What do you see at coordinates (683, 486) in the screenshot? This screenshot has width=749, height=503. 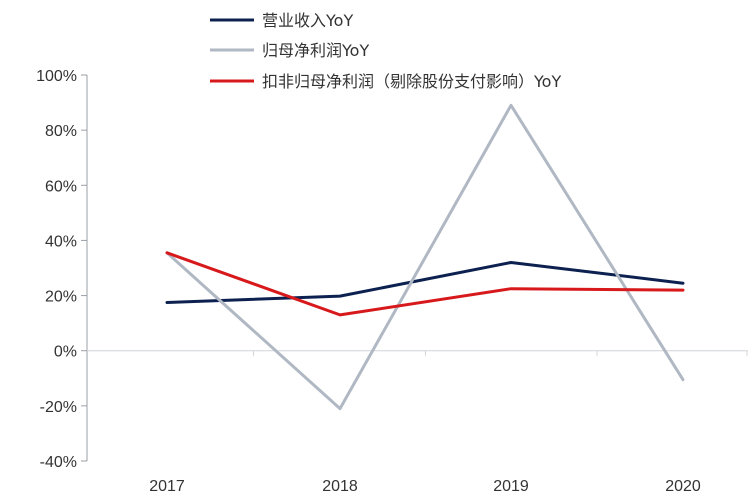 I see `x-tick-label: 2020` at bounding box center [683, 486].